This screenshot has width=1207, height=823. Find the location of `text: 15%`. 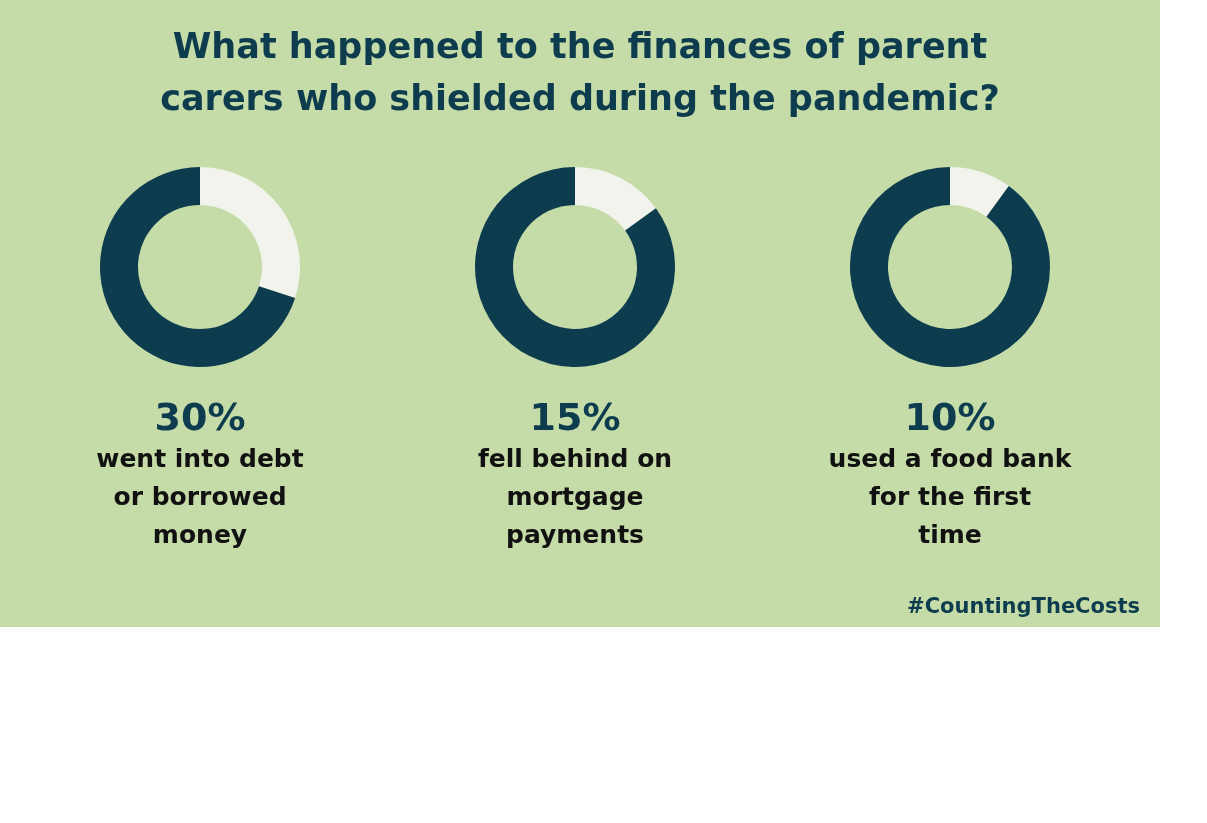

text: 15% is located at coordinates (575, 417).